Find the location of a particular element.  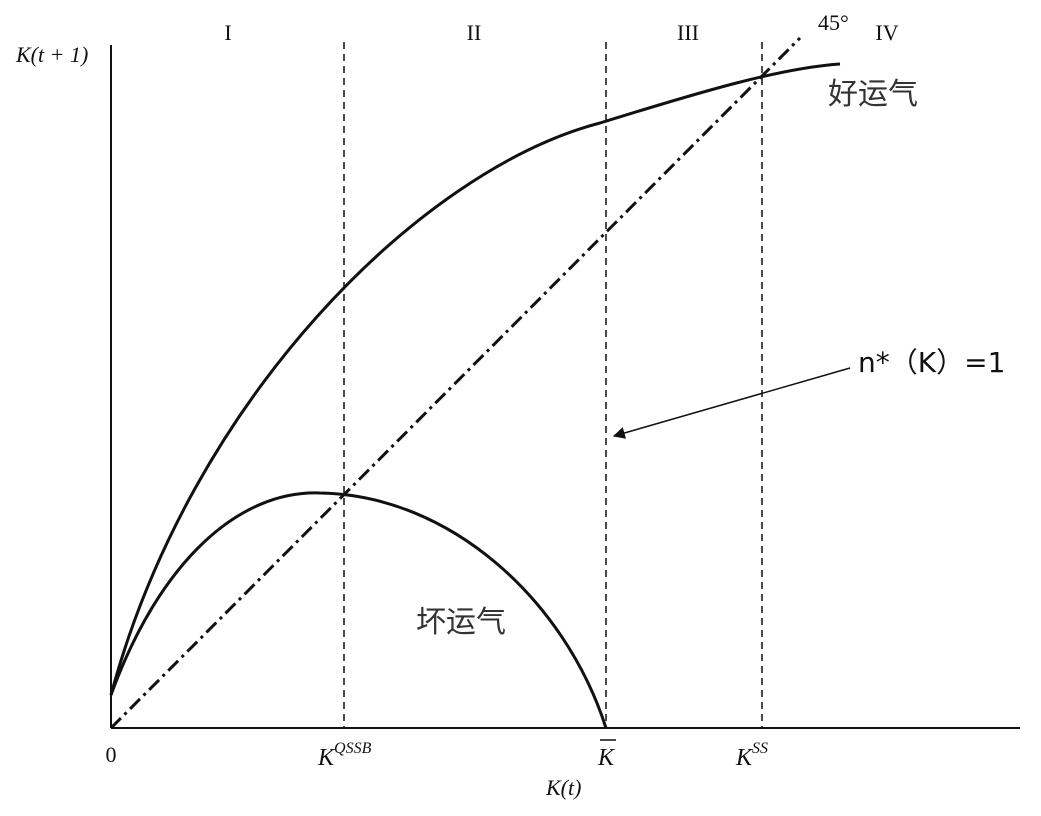

region-label: III is located at coordinates (688, 32).